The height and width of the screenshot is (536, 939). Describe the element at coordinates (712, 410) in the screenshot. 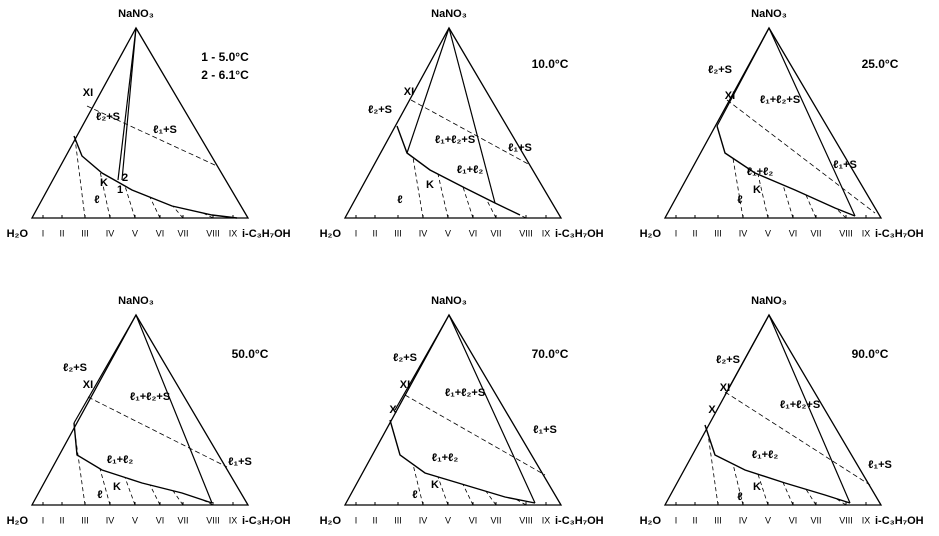

I see `region-label: X` at that location.